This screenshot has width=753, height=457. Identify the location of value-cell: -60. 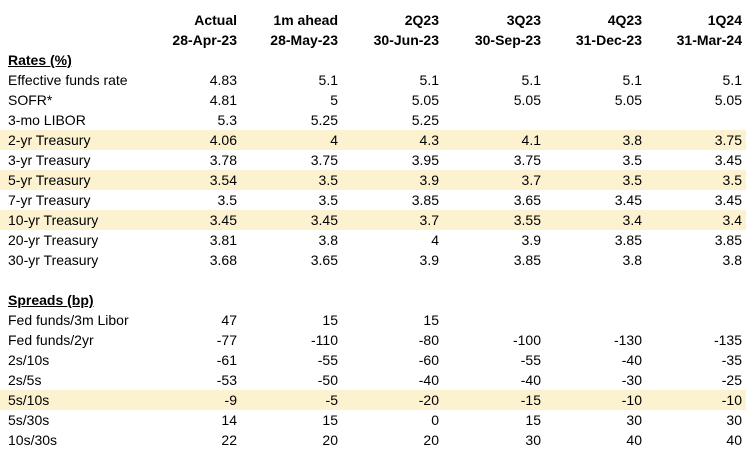
(428, 360).